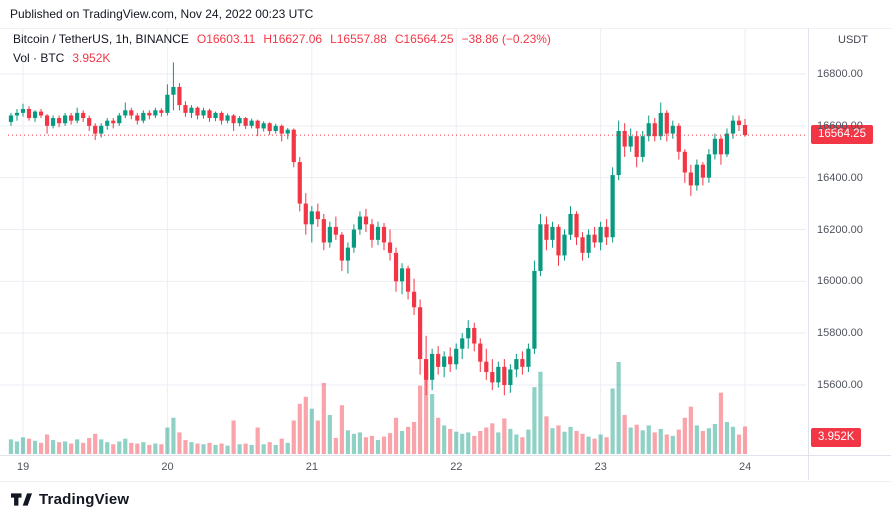 Image resolution: width=891 pixels, height=517 pixels. What do you see at coordinates (840, 385) in the screenshot?
I see `price-tick-label: 15600.00` at bounding box center [840, 385].